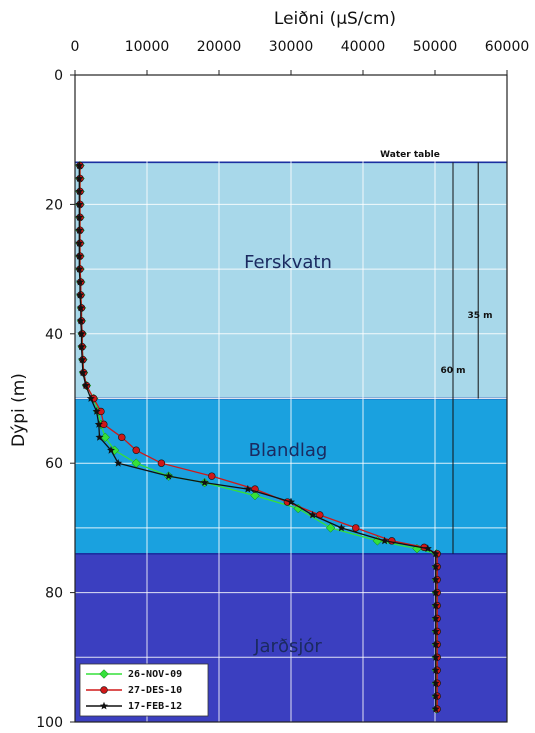 The height and width of the screenshot is (733, 535). I want to click on legend: 26-NOV-09 27-DES-10 17-FEB-12, so click(144, 690).